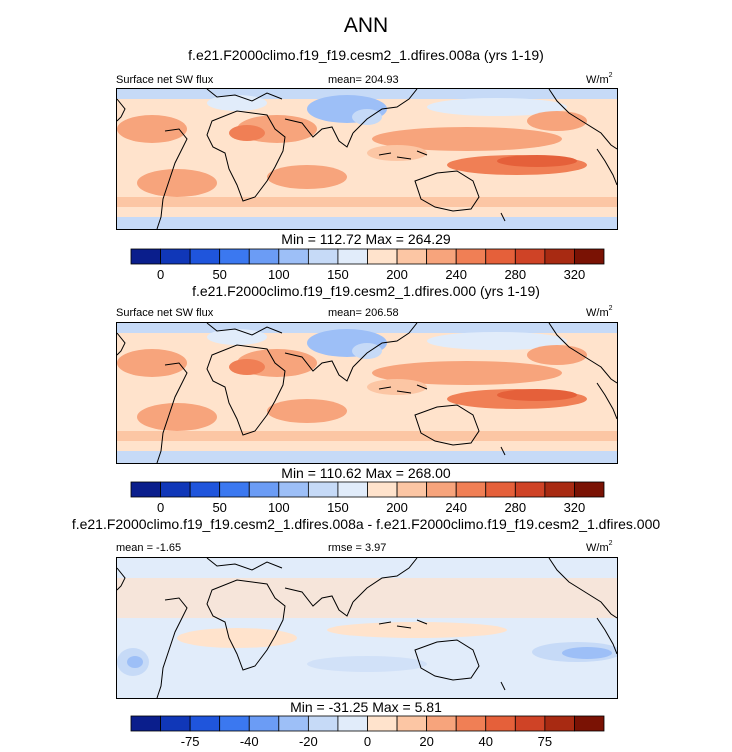  I want to click on panel-center-label: mean= 206.58, so click(363, 313).